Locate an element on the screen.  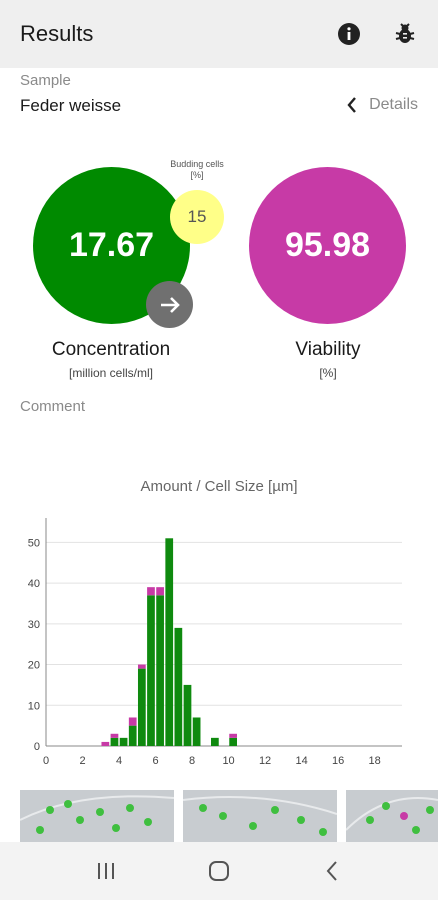
concentration-title: Concentration is located at coordinates (111, 349).